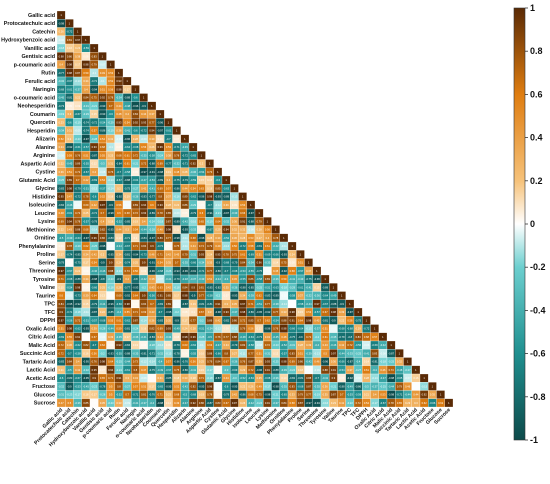 The image size is (550, 484). I want to click on cell-value: 0.35, so click(103, 403).